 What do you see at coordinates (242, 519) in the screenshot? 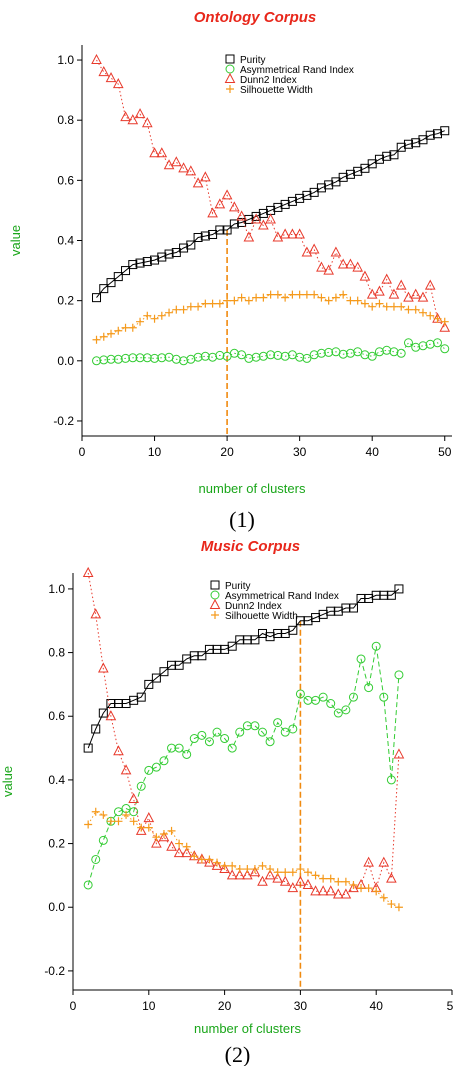
I see `figure-caption: (1)` at bounding box center [242, 519].